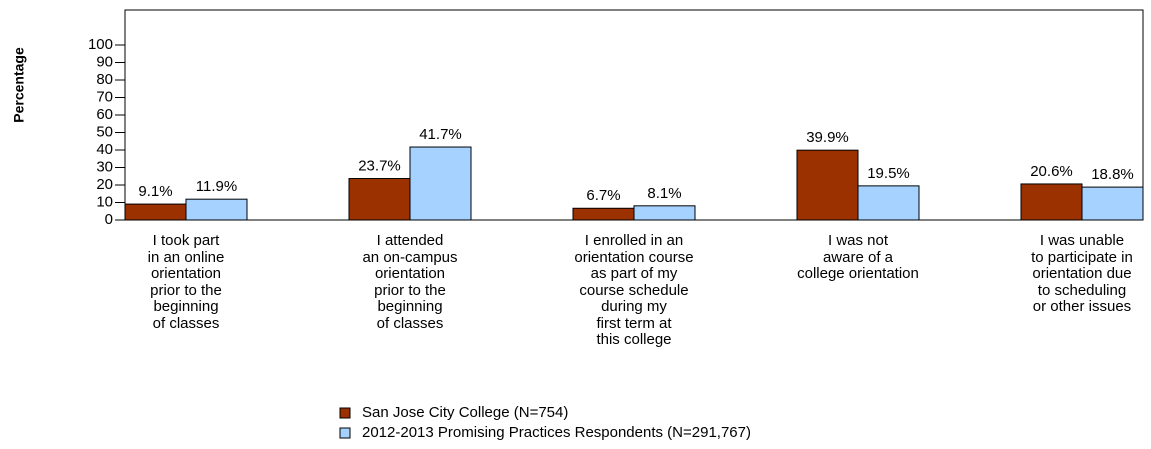 The width and height of the screenshot is (1151, 449). Describe the element at coordinates (104, 166) in the screenshot. I see `y-tick-label: 30` at that location.